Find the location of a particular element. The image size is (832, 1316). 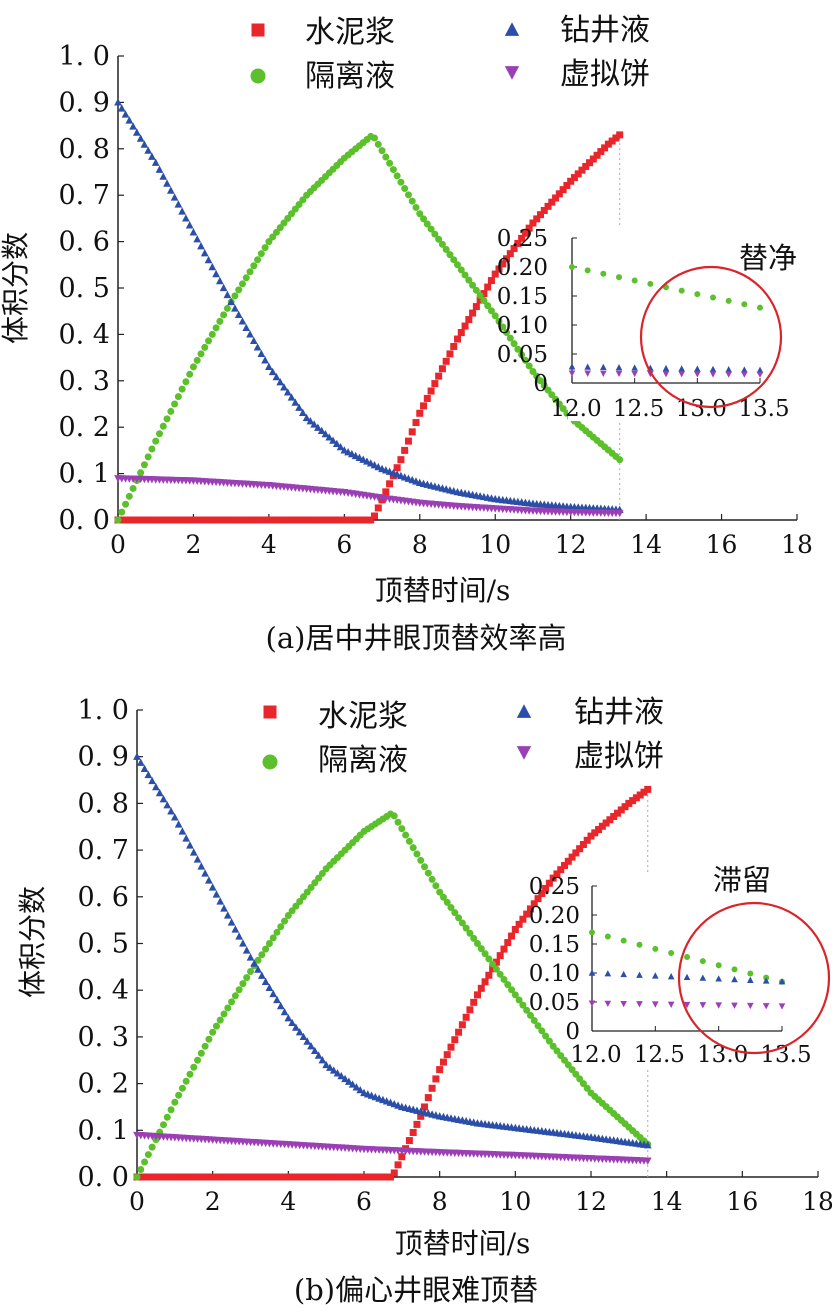

x-tick-label: 6 is located at coordinates (364, 1201).